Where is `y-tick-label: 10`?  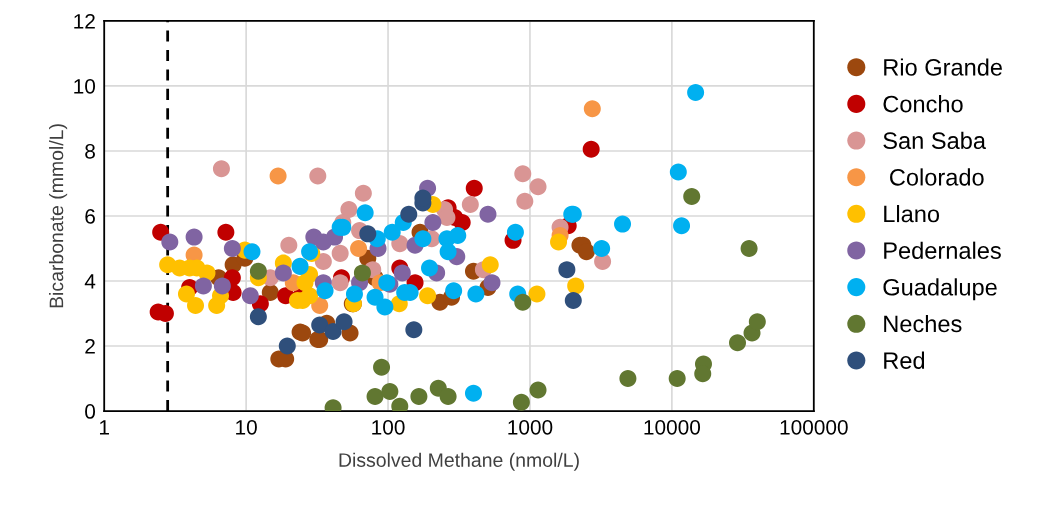
y-tick-label: 10 is located at coordinates (85, 86).